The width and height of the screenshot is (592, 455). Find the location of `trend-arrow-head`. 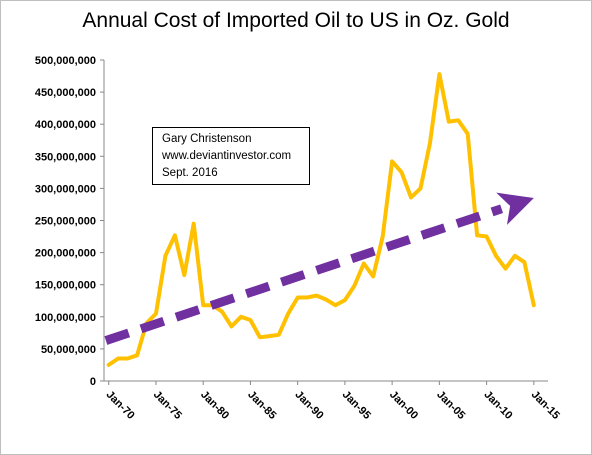

trend-arrow-head is located at coordinates (515, 208).